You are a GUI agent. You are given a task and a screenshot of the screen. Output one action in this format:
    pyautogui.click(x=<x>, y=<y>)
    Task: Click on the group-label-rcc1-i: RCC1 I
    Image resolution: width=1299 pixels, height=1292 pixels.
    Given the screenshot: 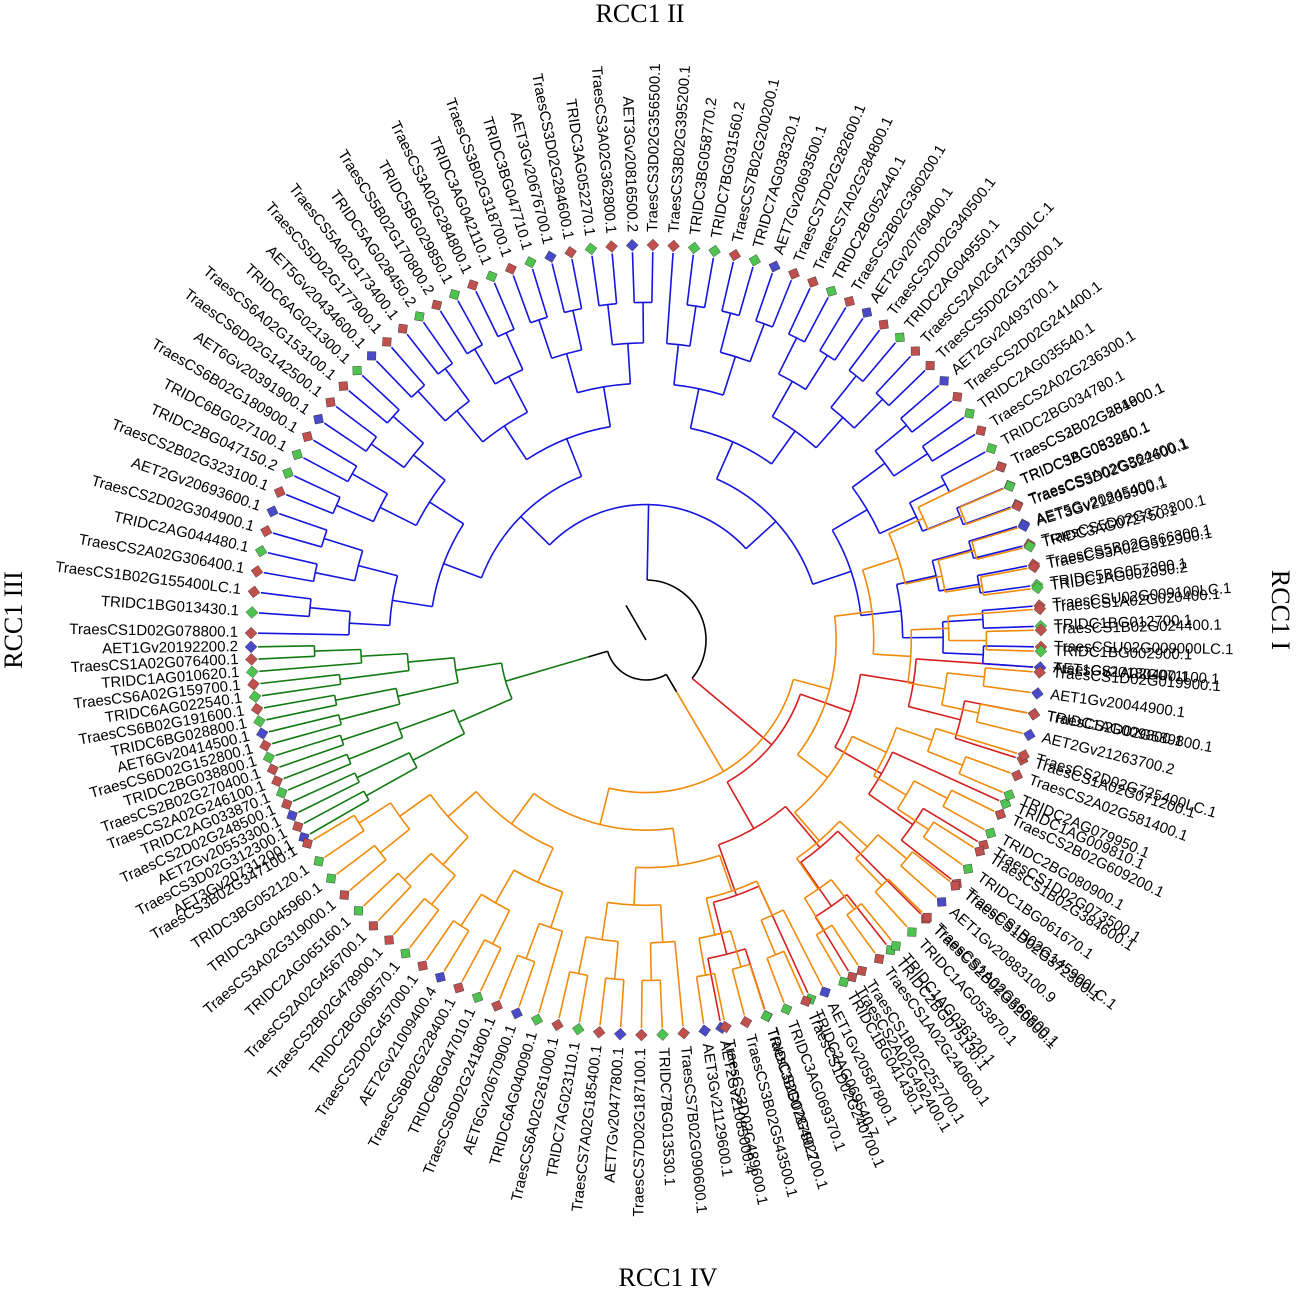 What is the action you would take?
    pyautogui.click(x=1280, y=610)
    